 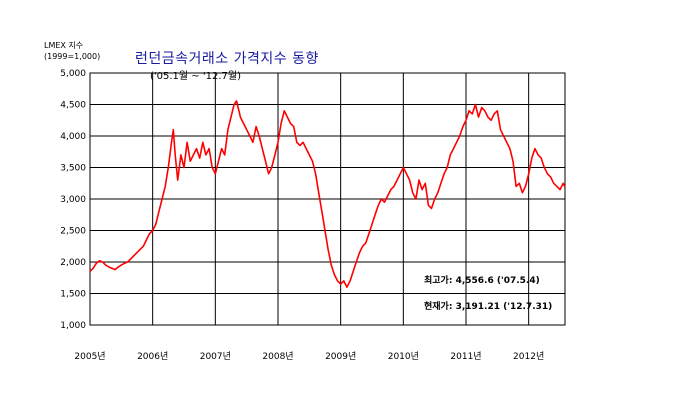 I want to click on x-tick-label: 2012년, so click(x=528, y=356).